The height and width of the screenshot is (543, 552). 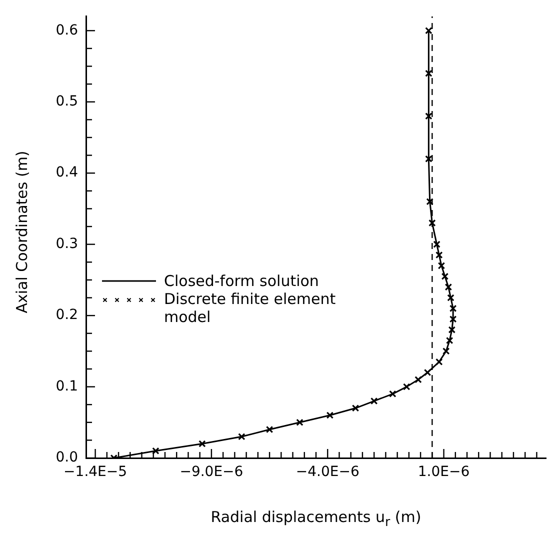 What do you see at coordinates (67, 102) in the screenshot?
I see `y-tick-label: 0.5` at bounding box center [67, 102].